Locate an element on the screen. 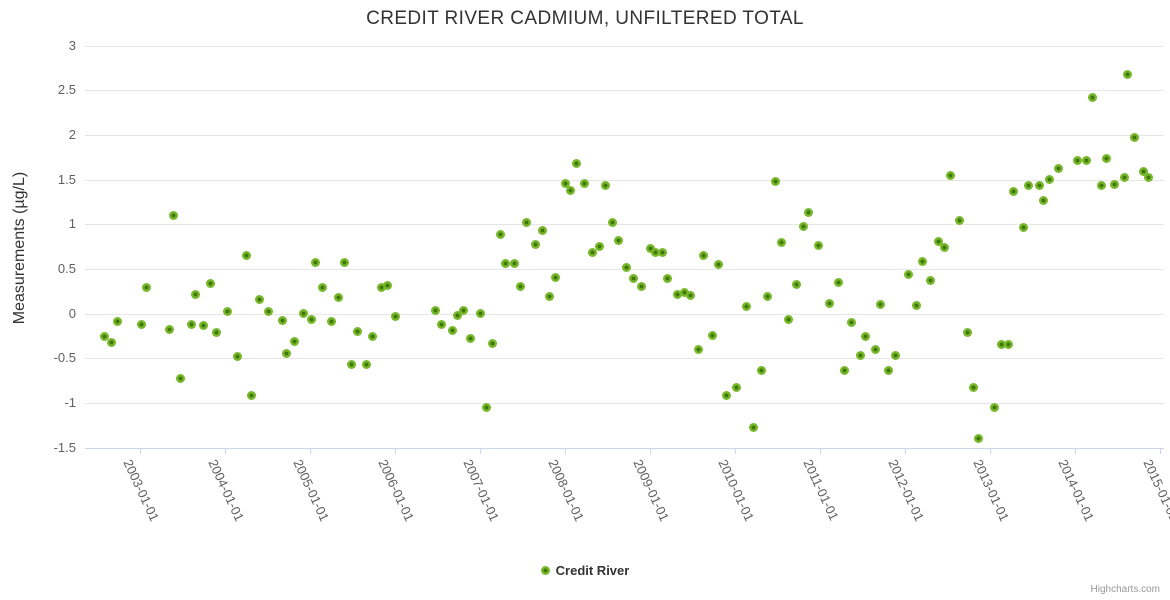 The image size is (1170, 600). legend-item-credit-river: Credit River is located at coordinates (584, 570).